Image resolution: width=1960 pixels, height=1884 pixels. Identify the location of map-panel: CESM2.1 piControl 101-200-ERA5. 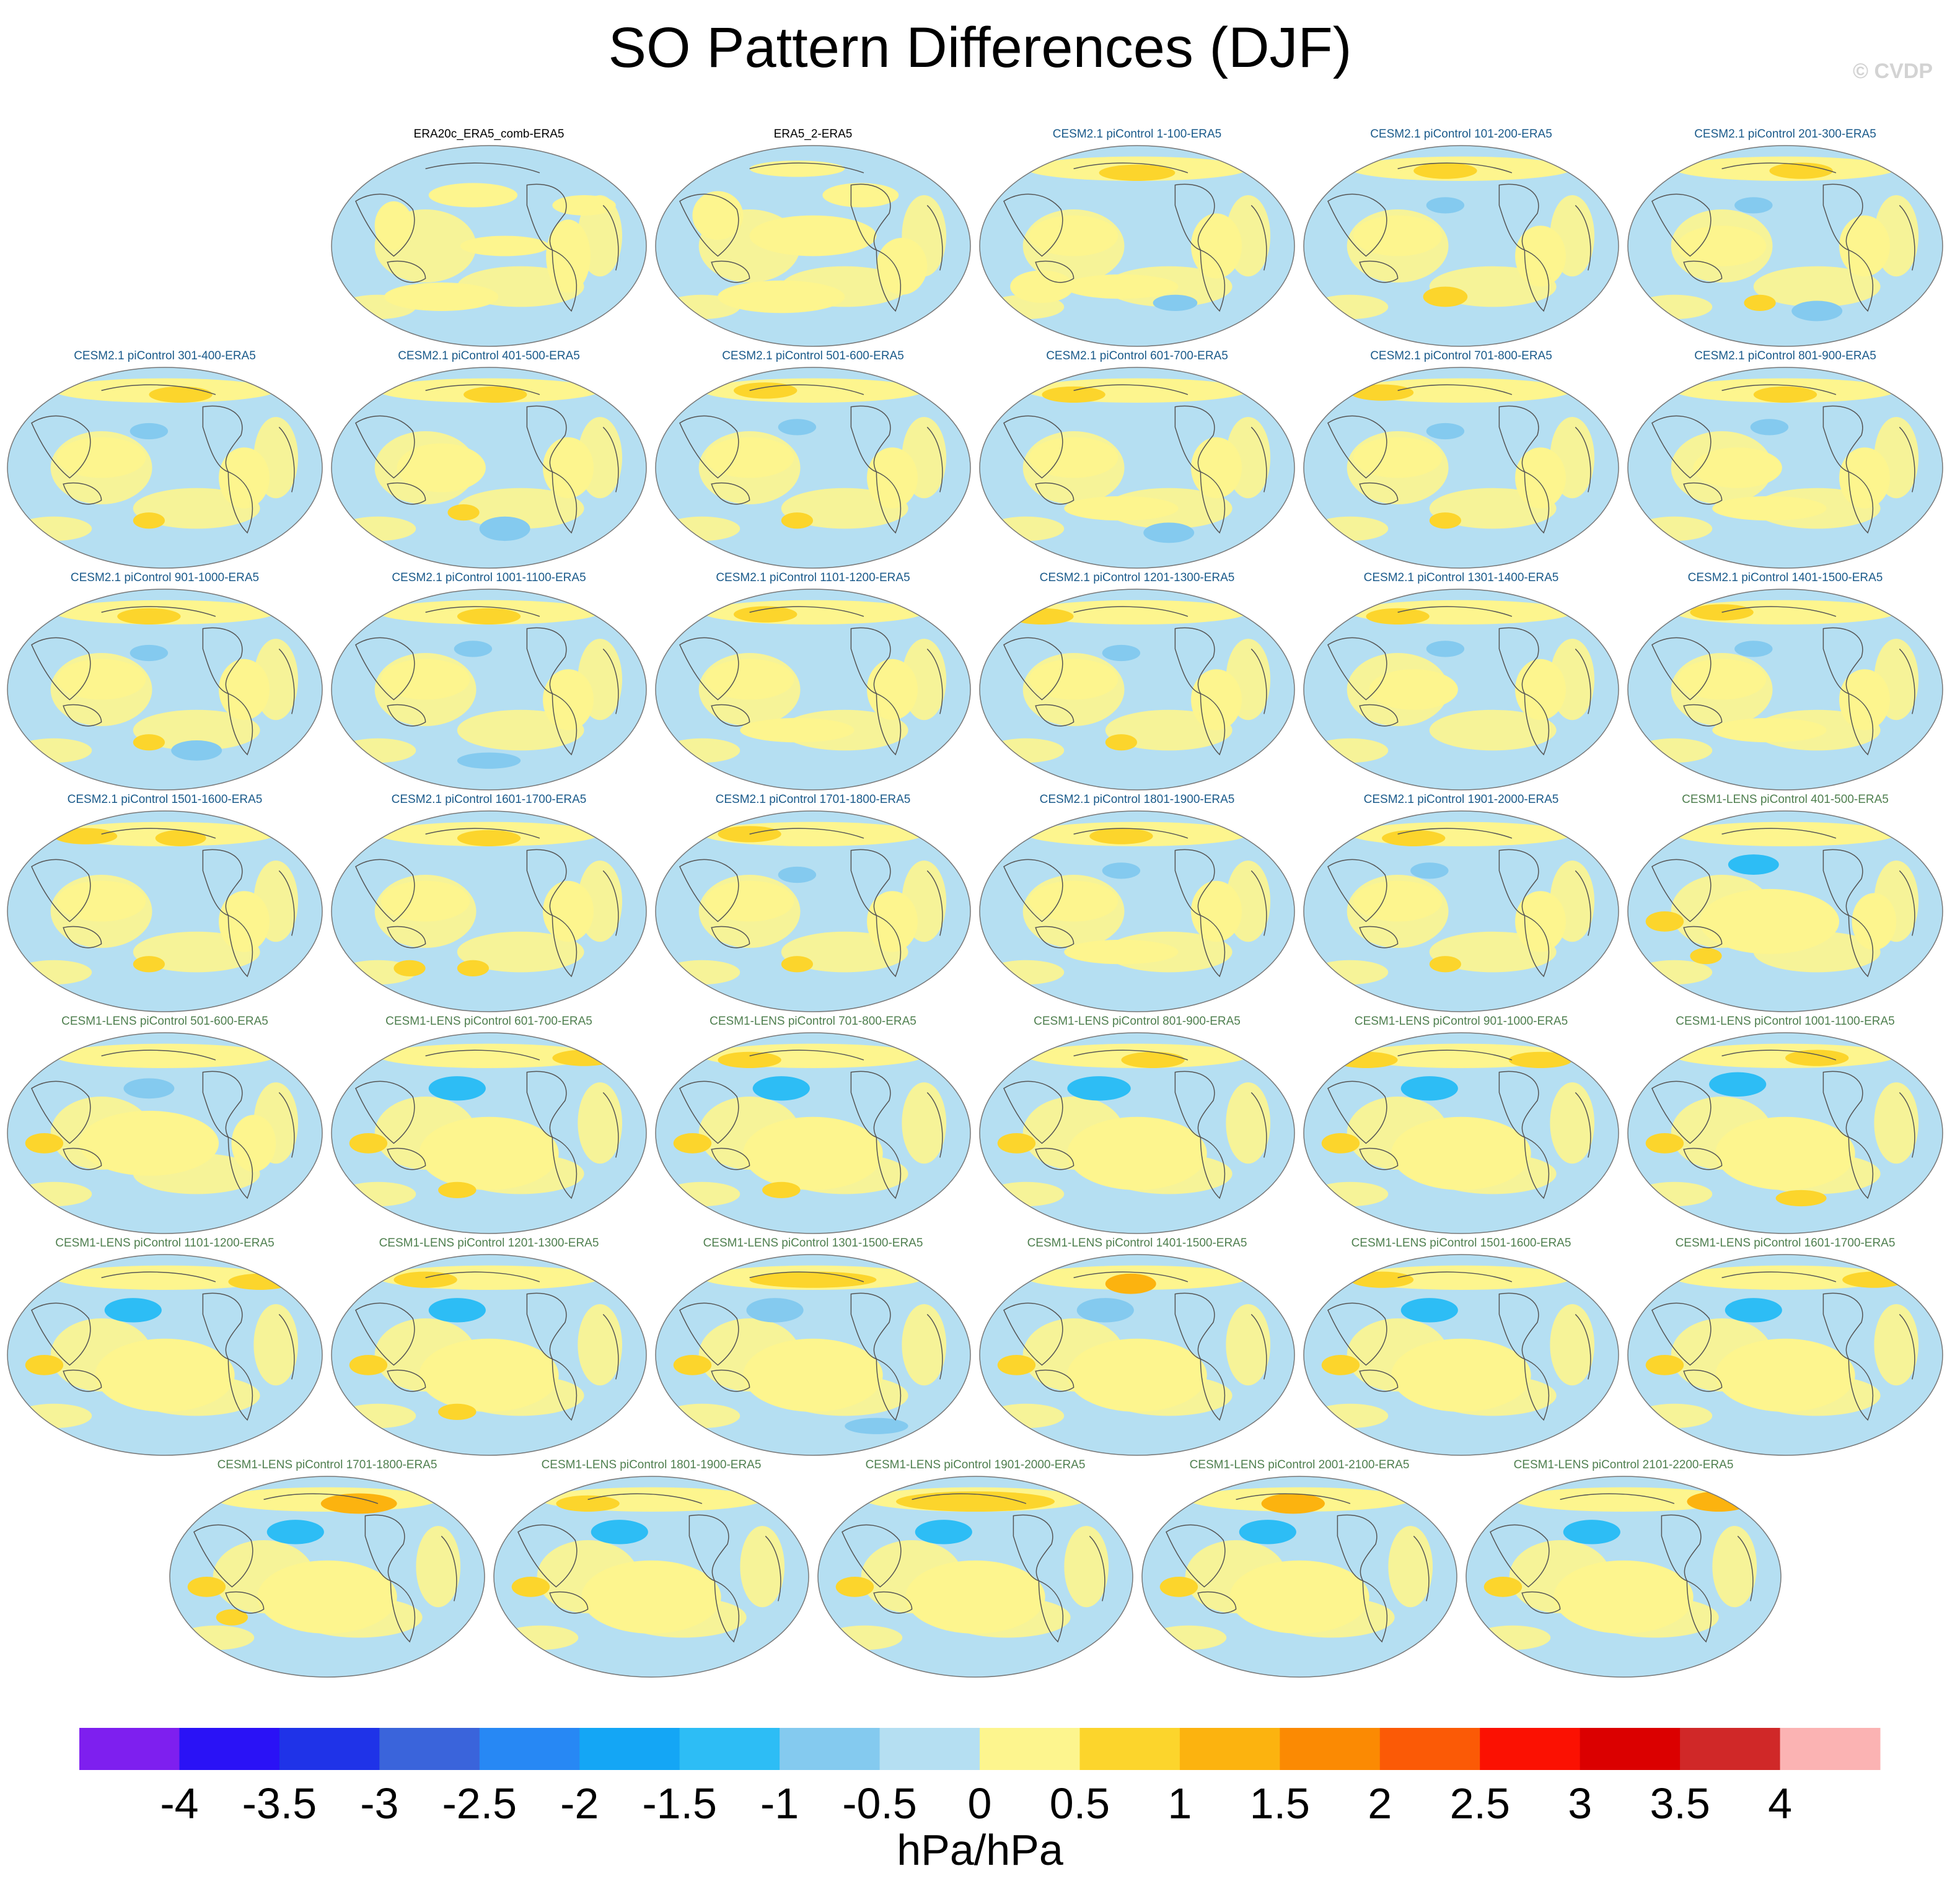
(1461, 238).